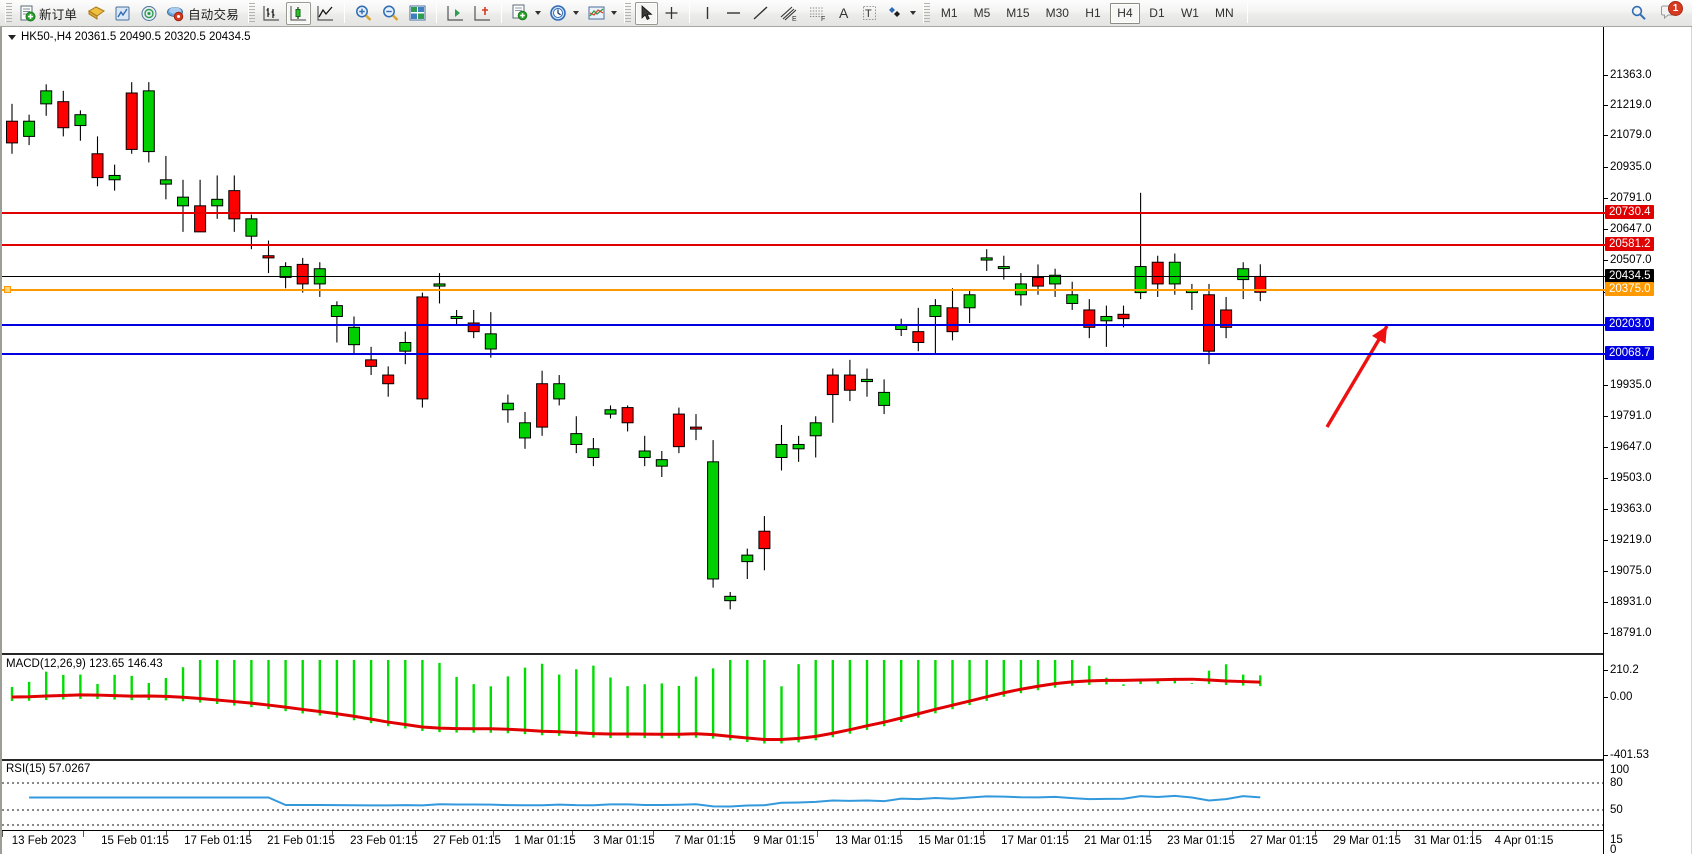 The height and width of the screenshot is (854, 1692). Describe the element at coordinates (123, 13) in the screenshot. I see `market-watch-button` at that location.